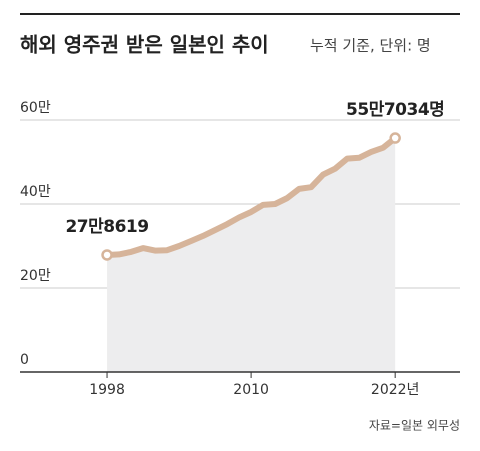  Describe the element at coordinates (370, 46) in the screenshot. I see `chart-subtitle: 누적 기준, 단위: 명` at that location.